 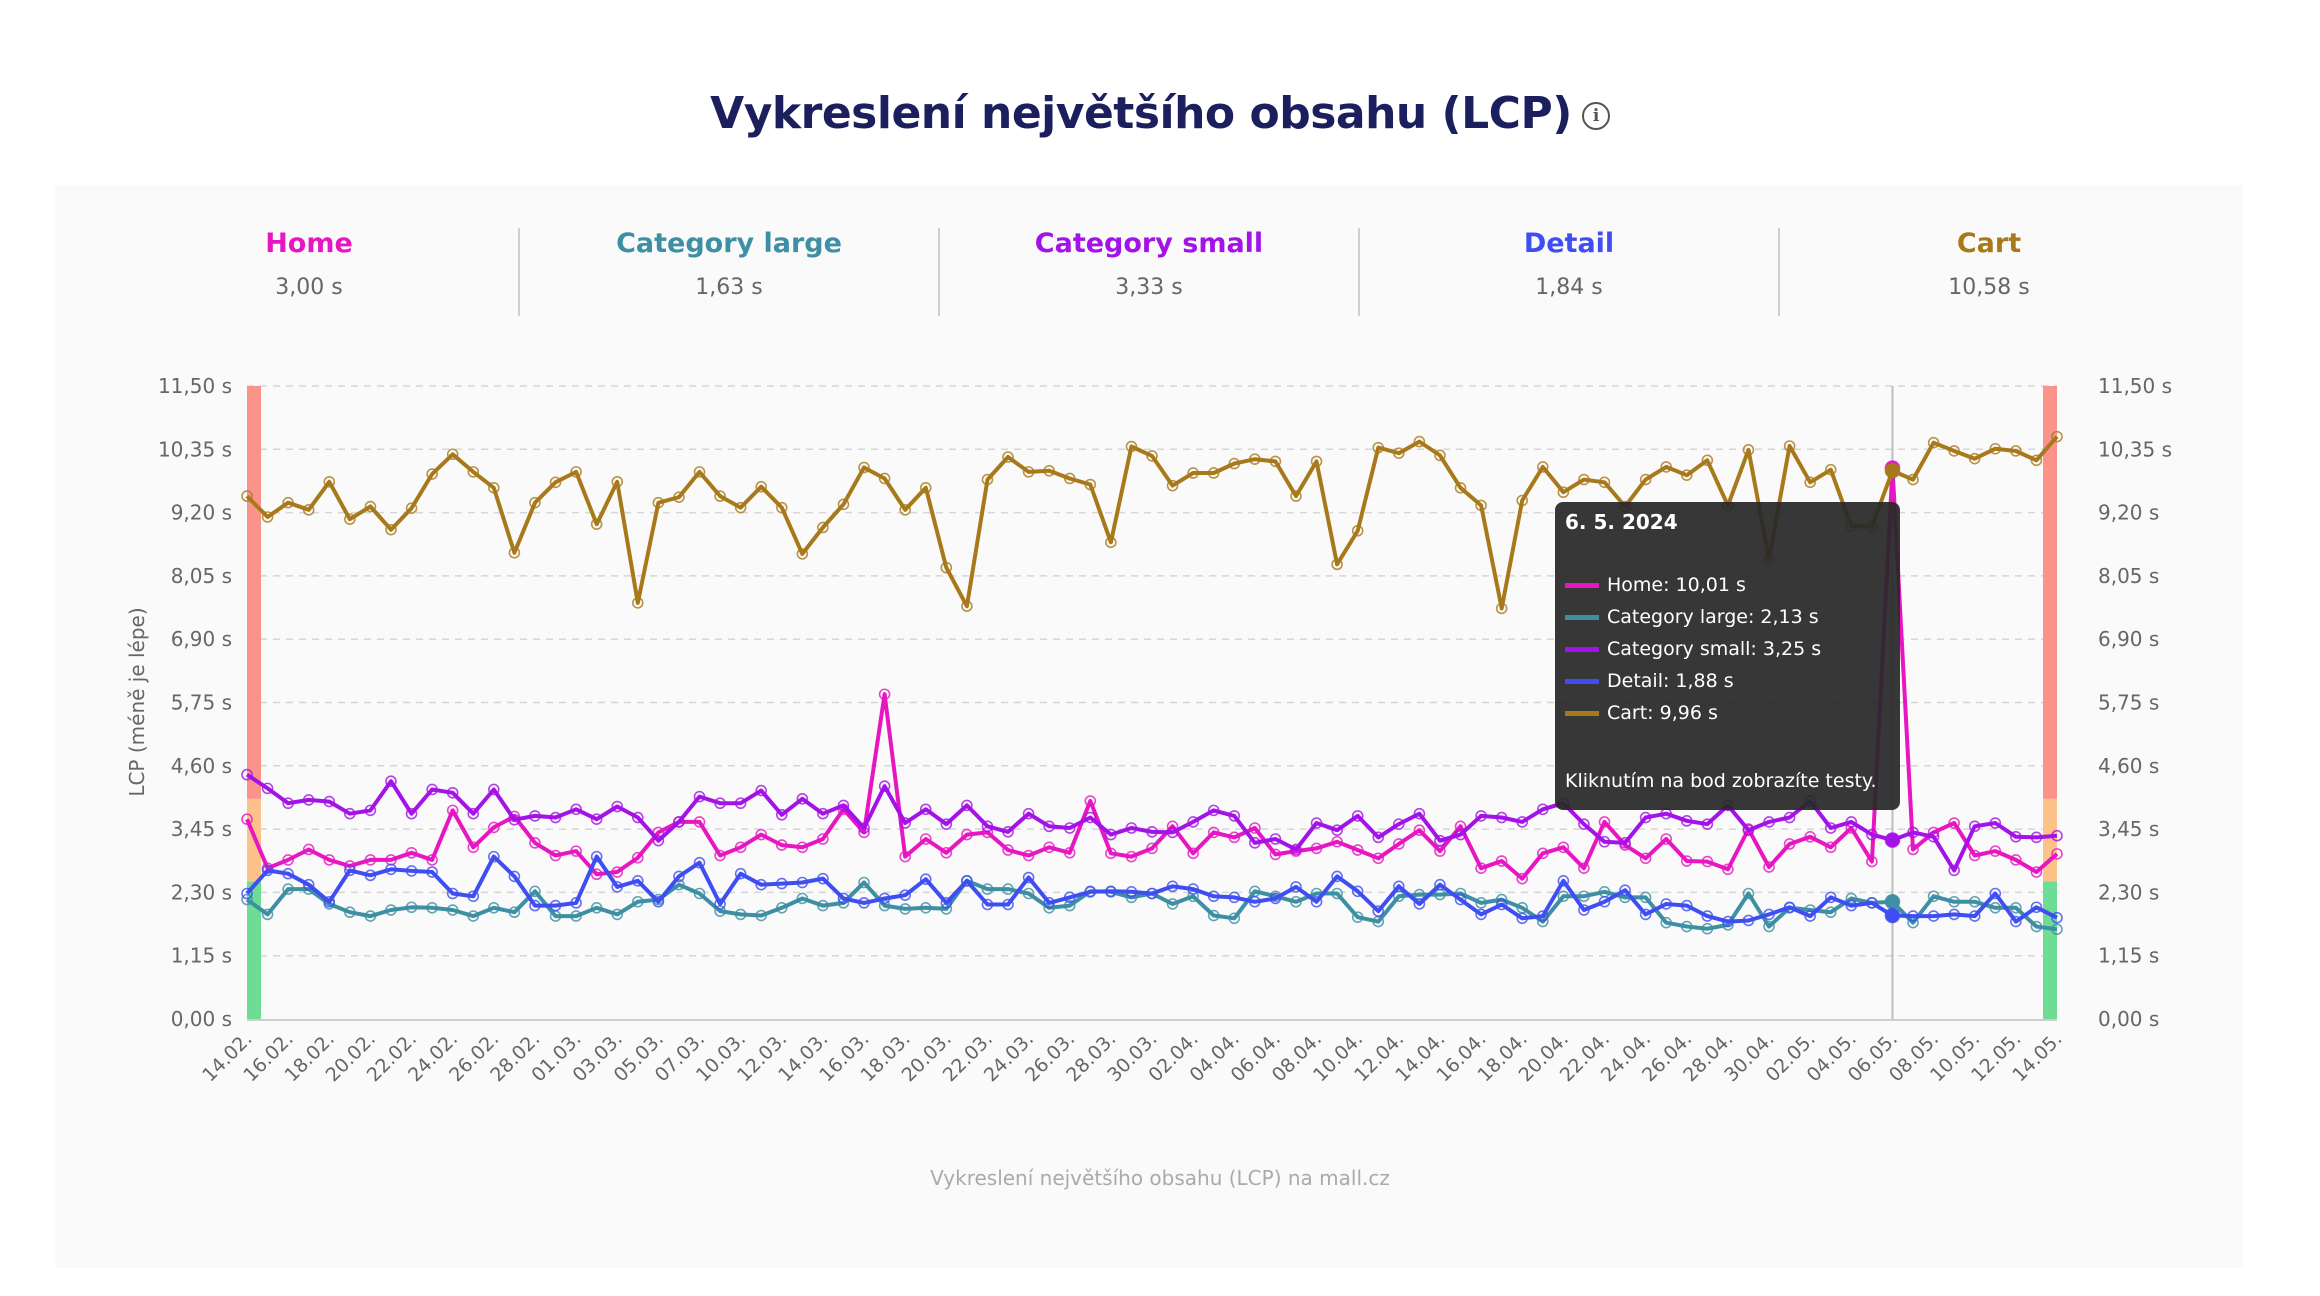 What do you see at coordinates (1569, 243) in the screenshot?
I see `summary-name: Detail` at bounding box center [1569, 243].